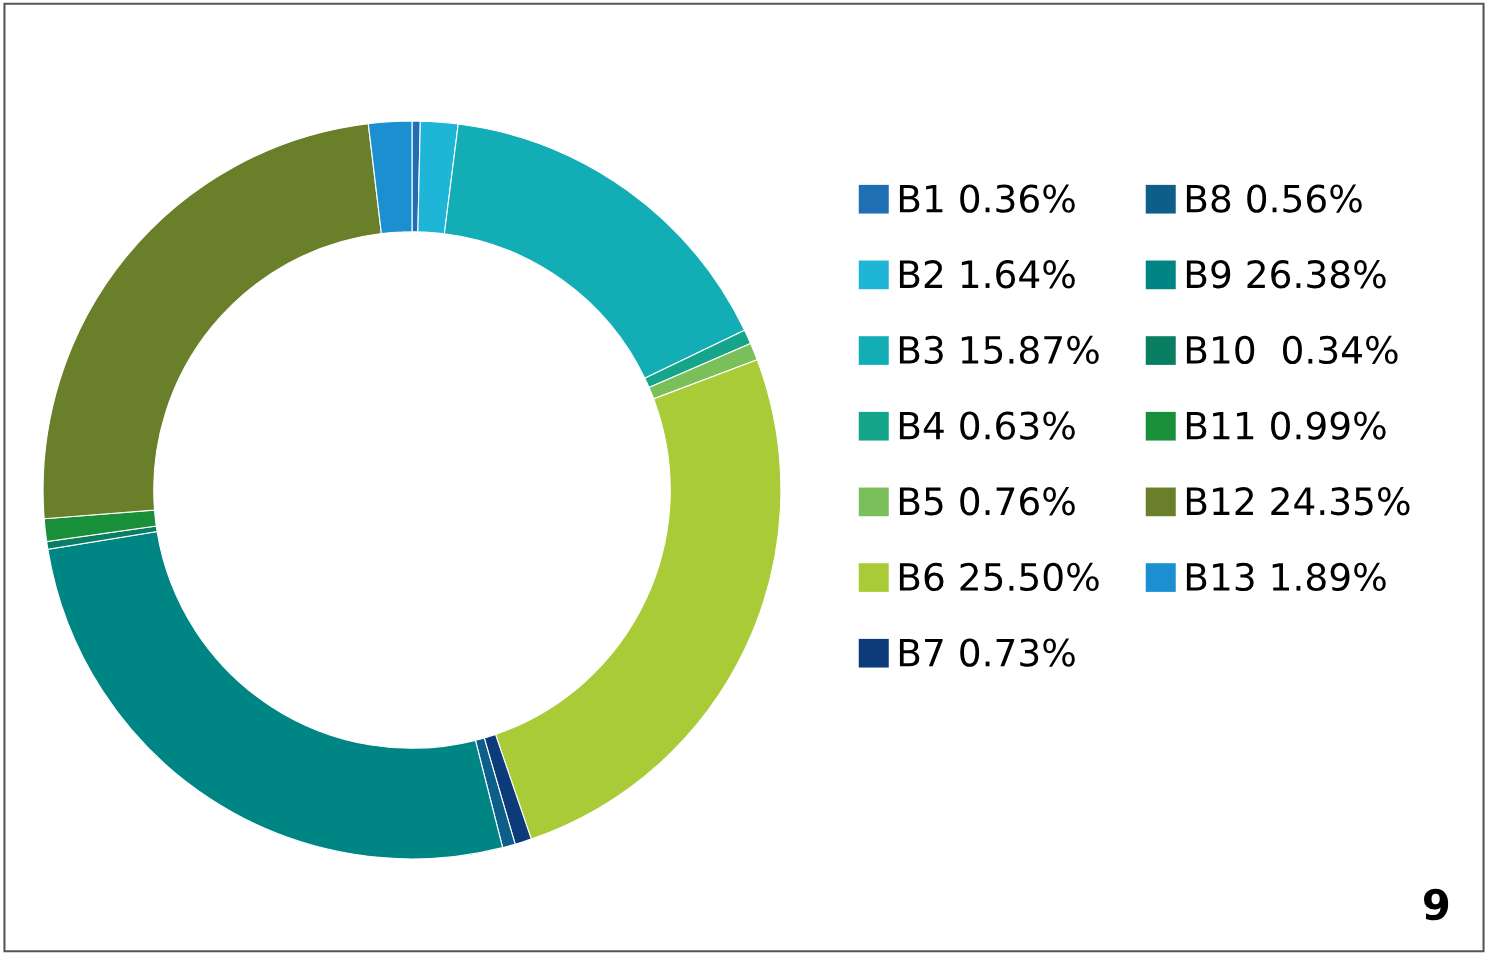  I want to click on legend-label: B9 26.38%, so click(1286, 274).